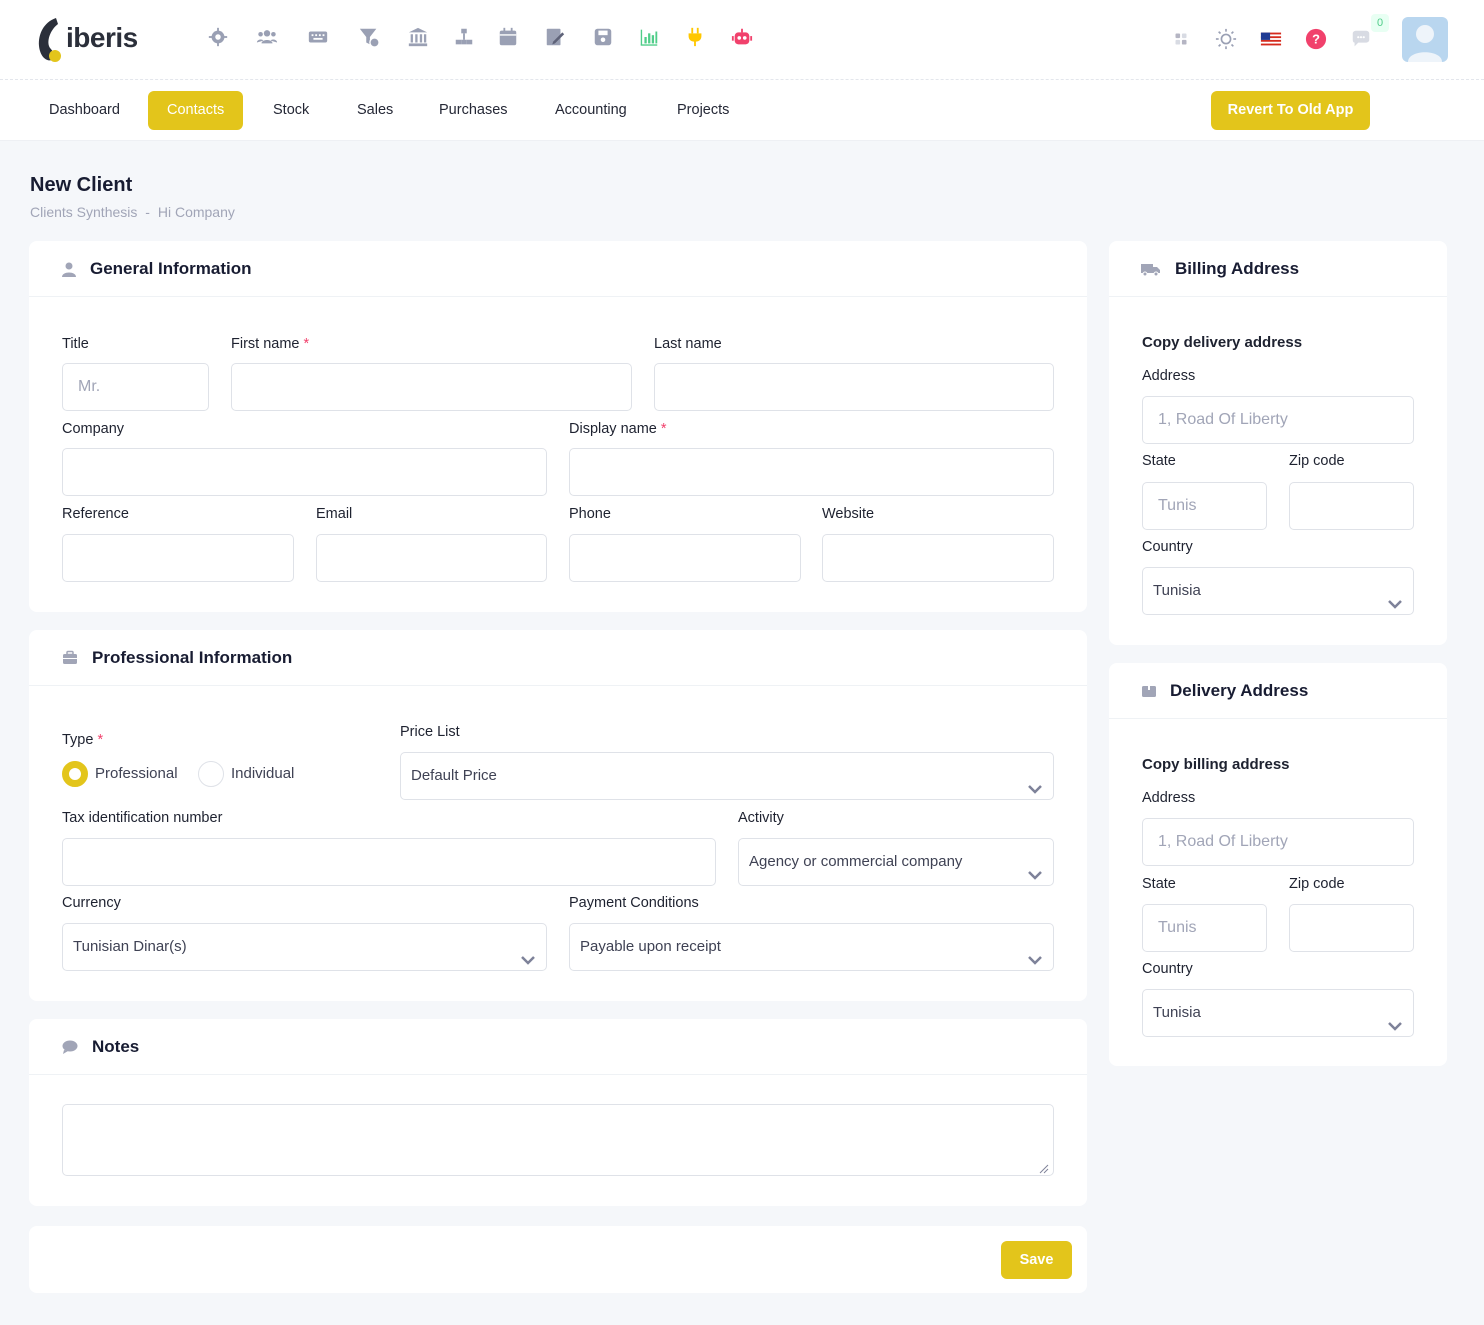  What do you see at coordinates (135, 387) in the screenshot?
I see `title-input: Mr.` at bounding box center [135, 387].